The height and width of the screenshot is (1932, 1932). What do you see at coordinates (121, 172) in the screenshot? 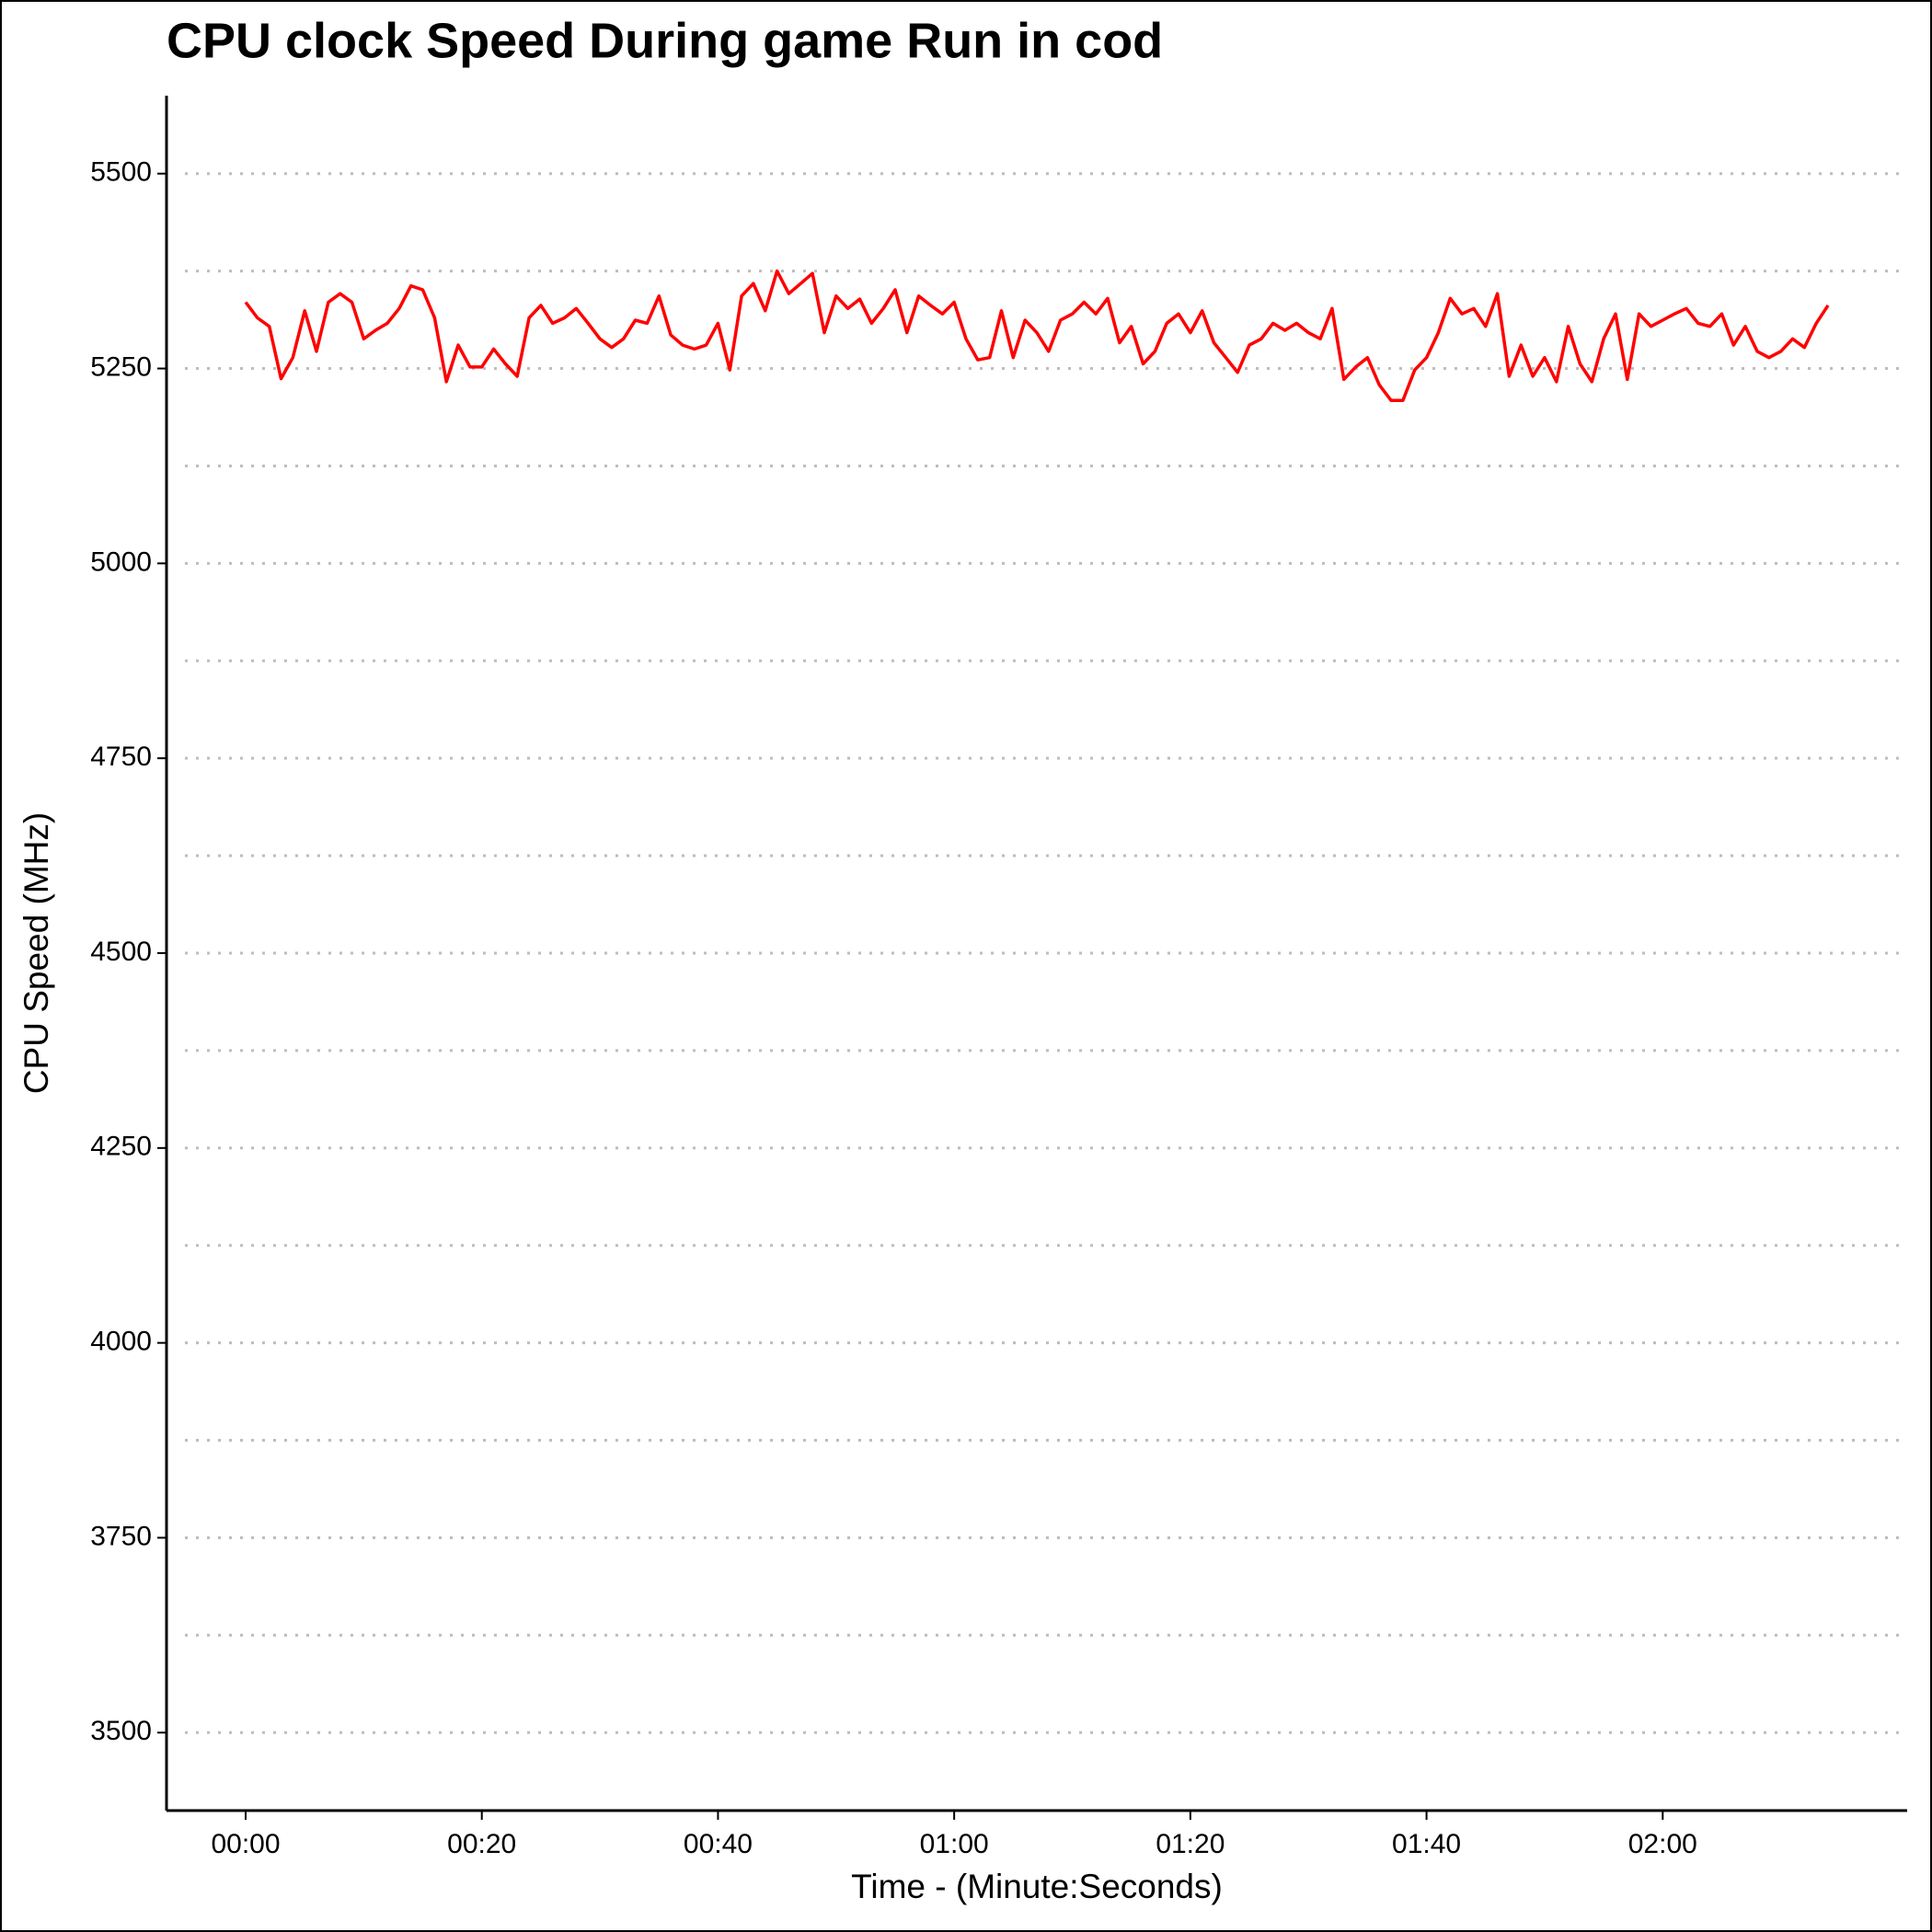
I see `y-tick-label: 5500` at bounding box center [121, 172].